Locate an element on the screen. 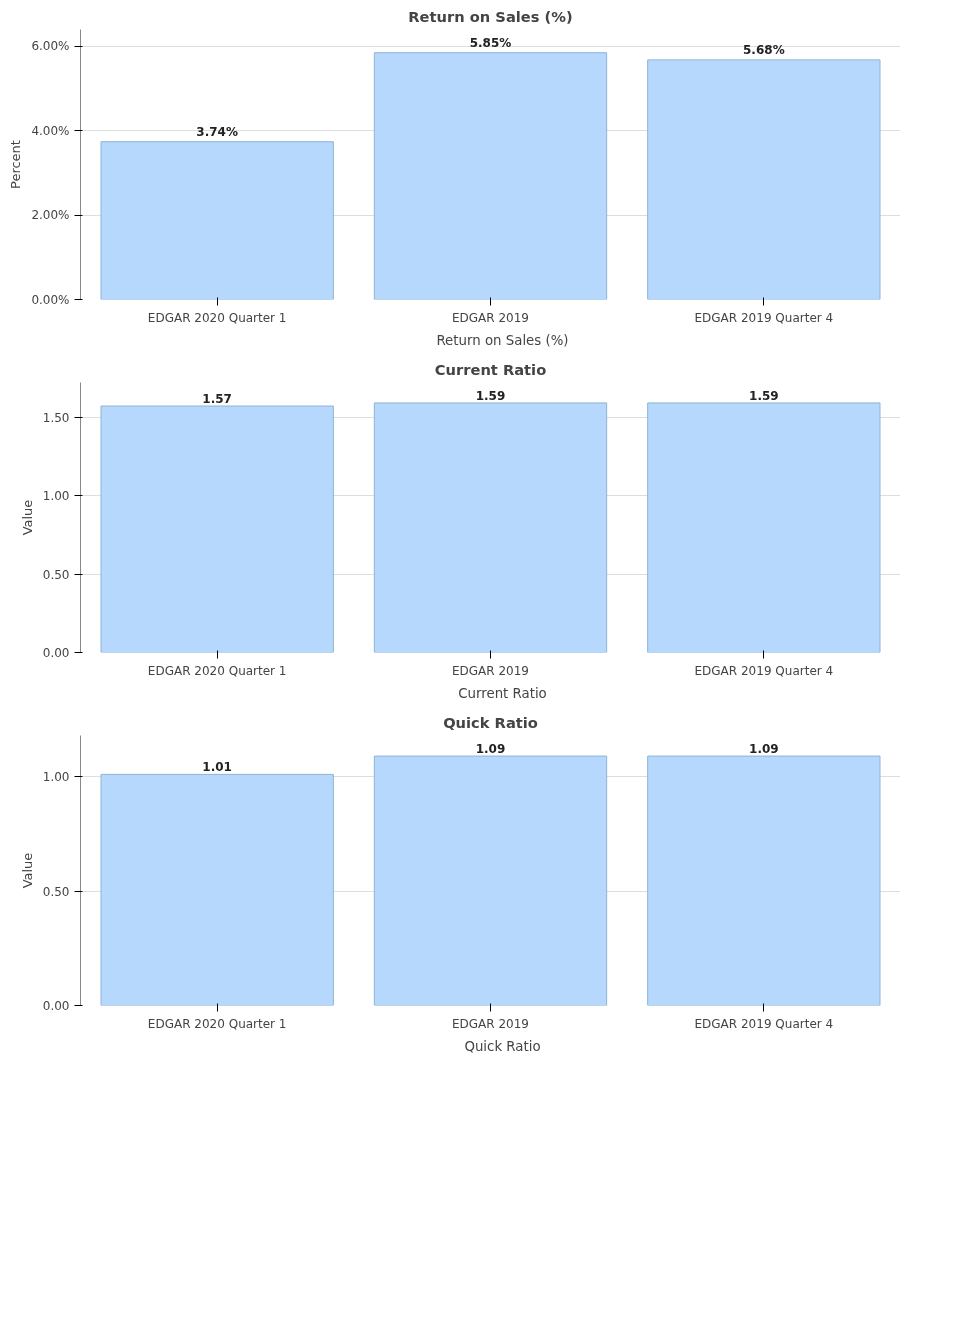  y-tick-label: 0.00% is located at coordinates (50, 299).